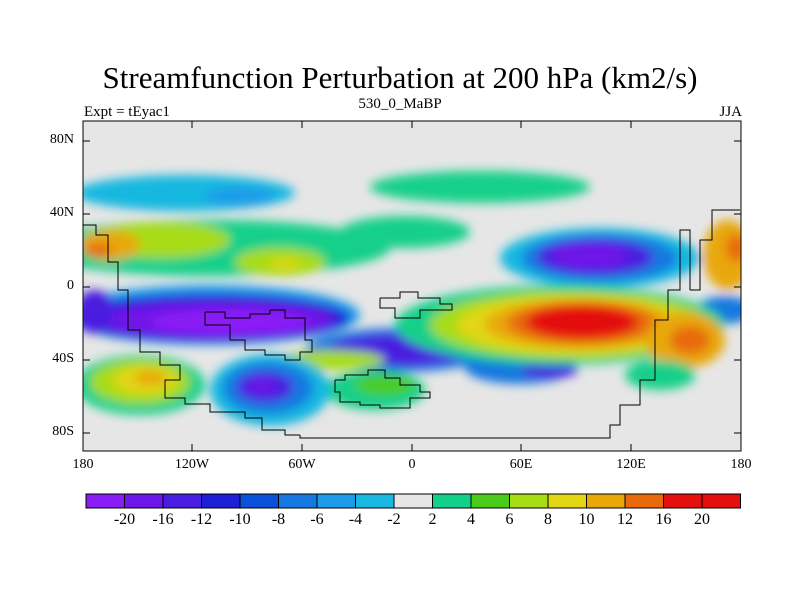 This screenshot has width=800, height=600. Describe the element at coordinates (432, 519) in the screenshot. I see `colorbar-label: 2` at that location.